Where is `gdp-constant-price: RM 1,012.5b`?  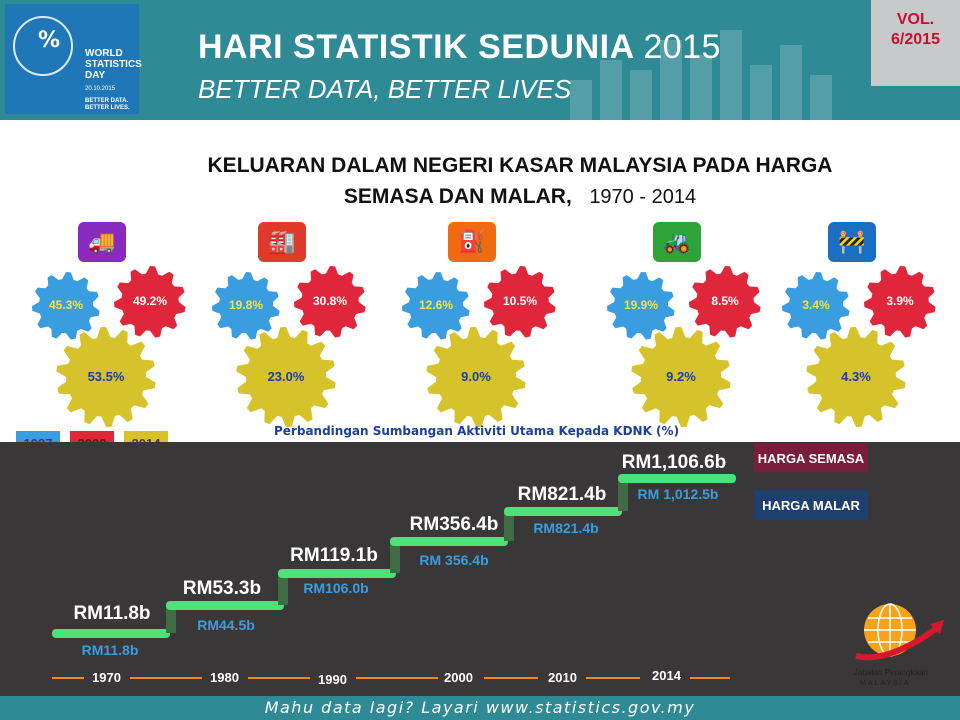
gdp-constant-price: RM 1,012.5b is located at coordinates (678, 494).